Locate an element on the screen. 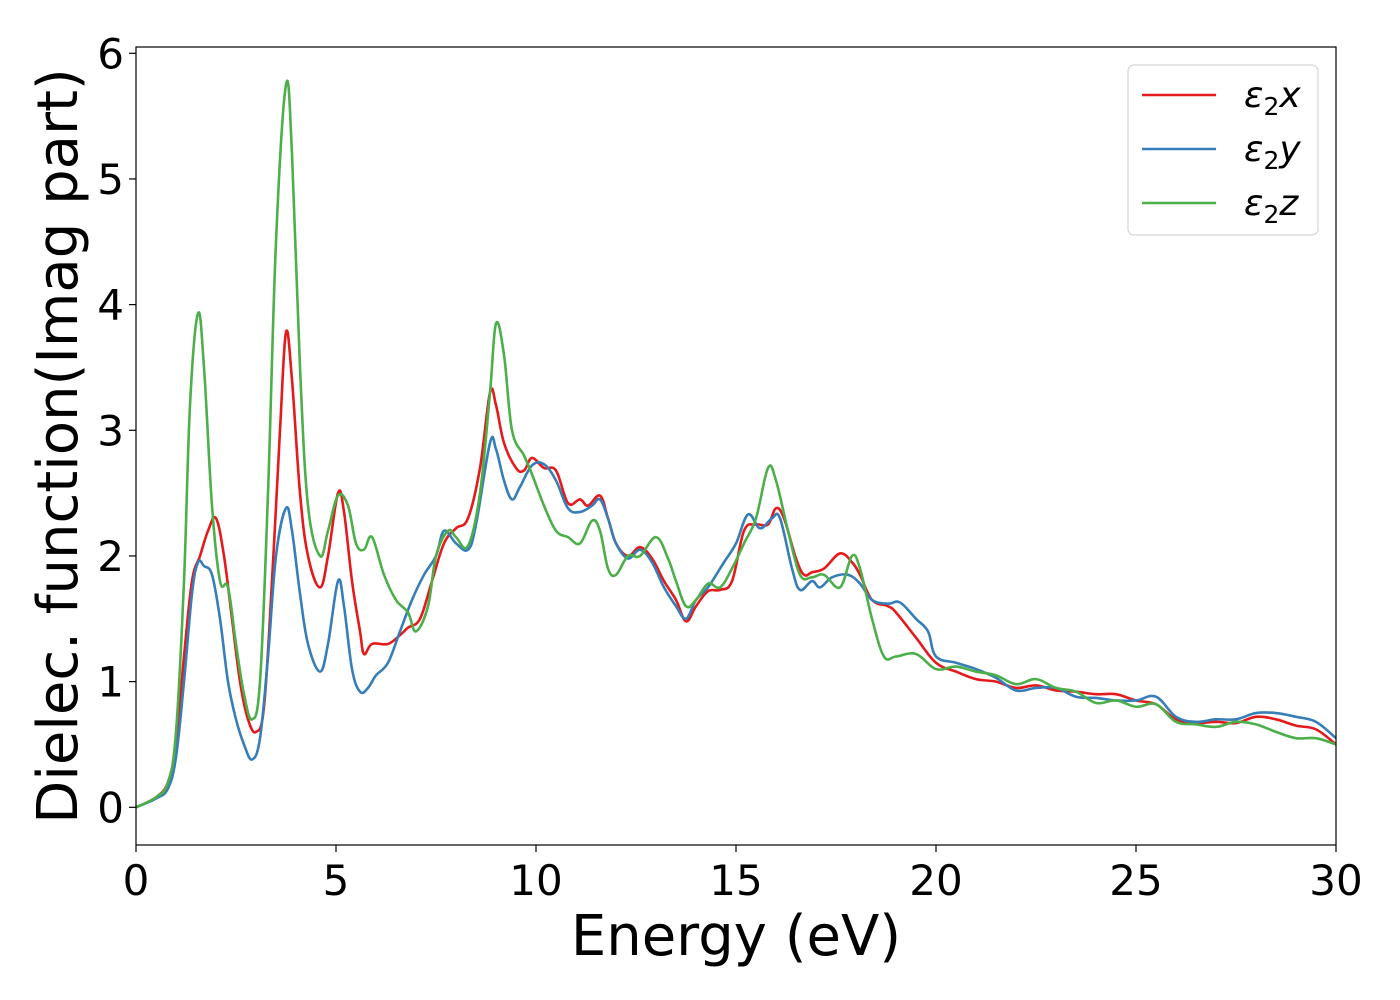 The image size is (1400, 1000). legend-frame is located at coordinates (1223, 150).